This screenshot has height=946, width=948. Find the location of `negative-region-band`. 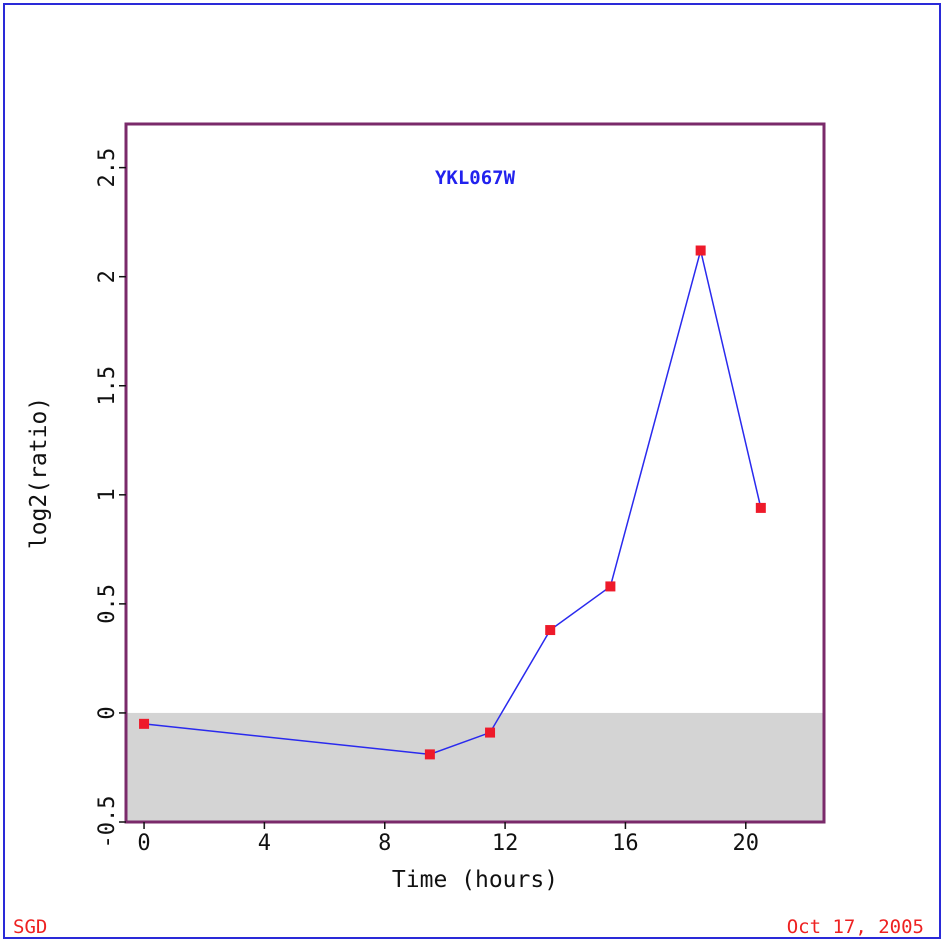

negative-region-band is located at coordinates (475, 767).